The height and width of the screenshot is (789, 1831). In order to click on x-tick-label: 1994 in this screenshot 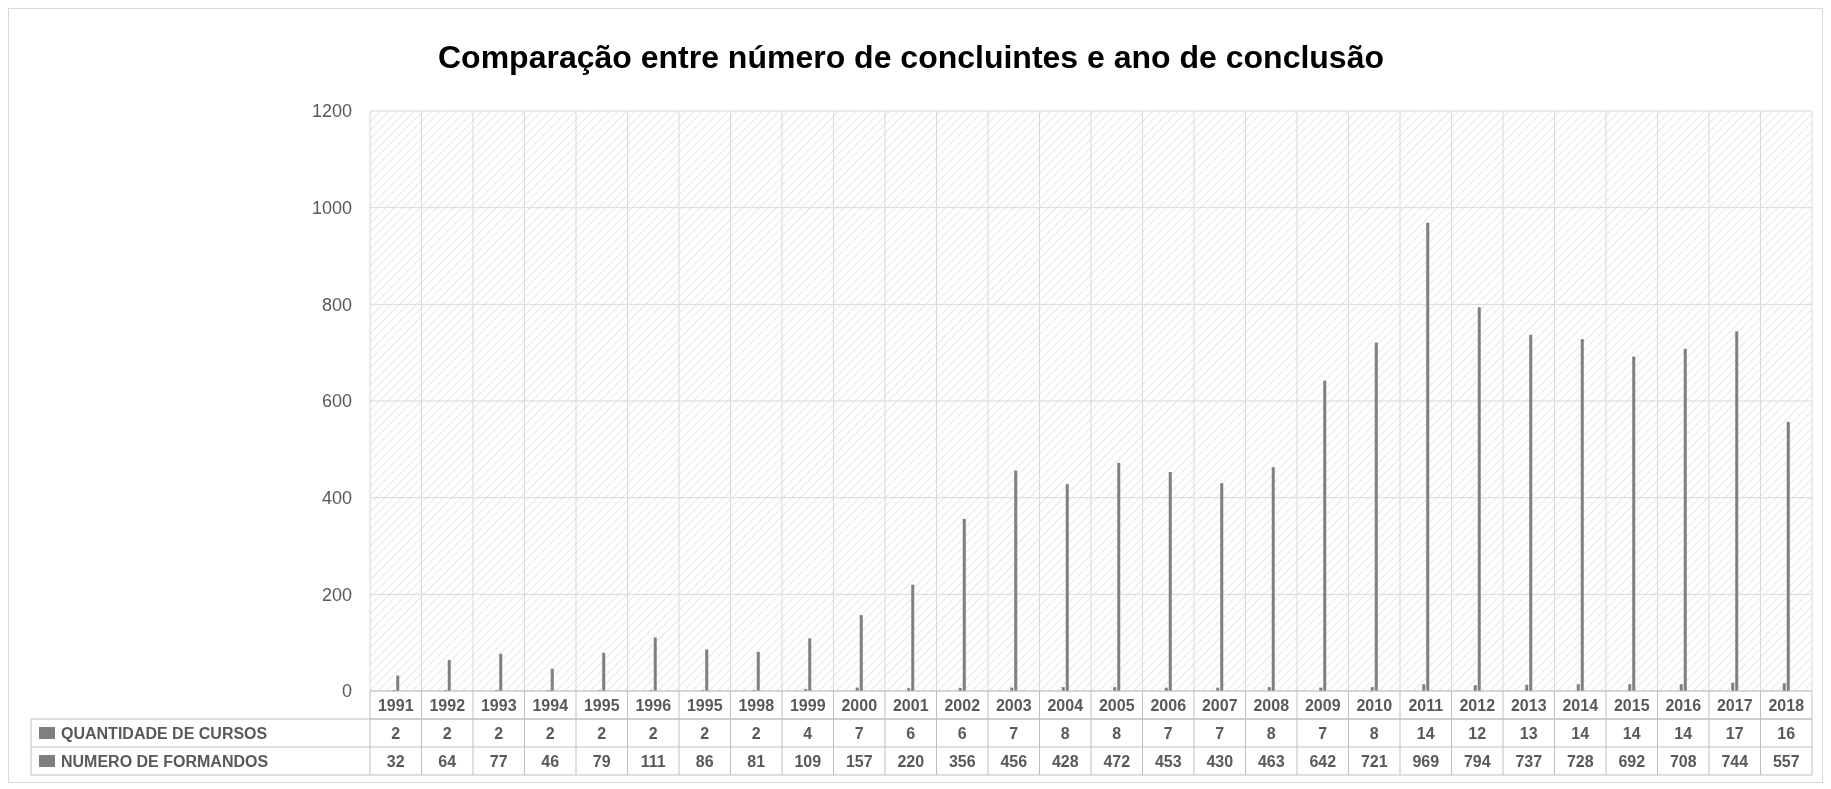, I will do `click(550, 705)`.